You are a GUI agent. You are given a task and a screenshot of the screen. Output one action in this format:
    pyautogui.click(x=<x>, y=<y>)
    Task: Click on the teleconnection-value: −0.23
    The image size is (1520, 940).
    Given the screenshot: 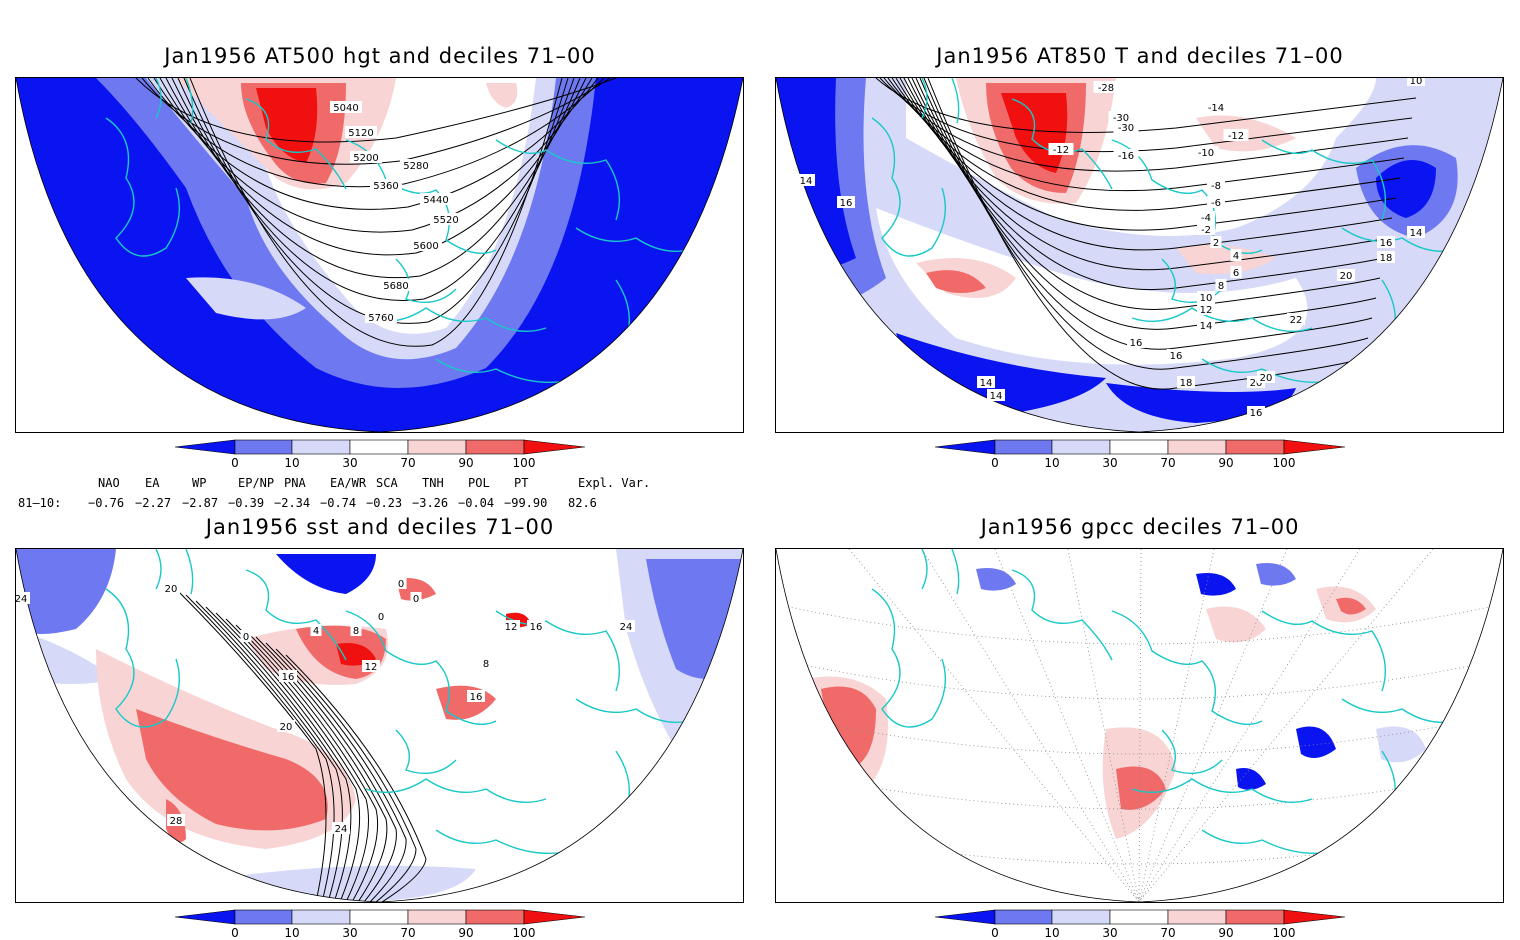 What is the action you would take?
    pyautogui.click(x=384, y=503)
    